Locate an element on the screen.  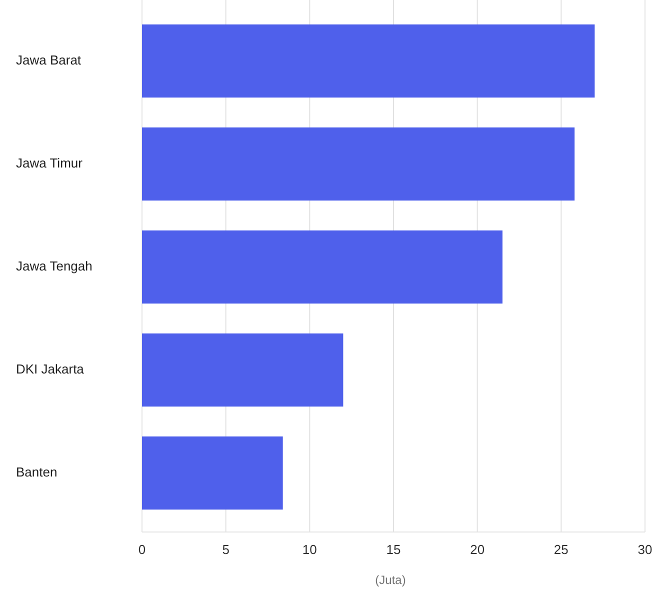
x-tick-label: 0 is located at coordinates (142, 549).